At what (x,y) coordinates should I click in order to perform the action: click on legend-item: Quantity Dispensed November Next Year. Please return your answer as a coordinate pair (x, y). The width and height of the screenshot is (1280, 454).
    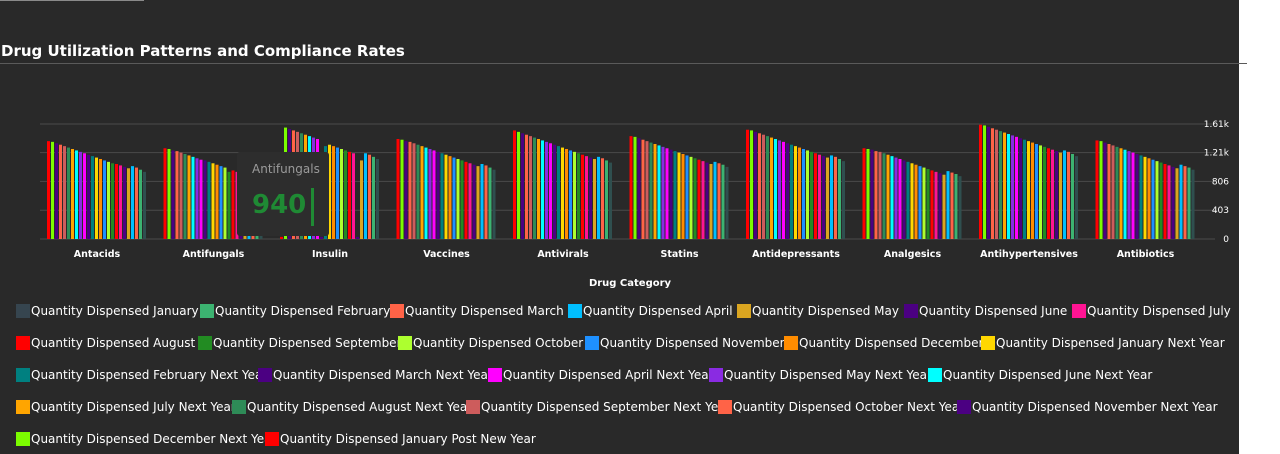
    Looking at the image, I should click on (1087, 407).